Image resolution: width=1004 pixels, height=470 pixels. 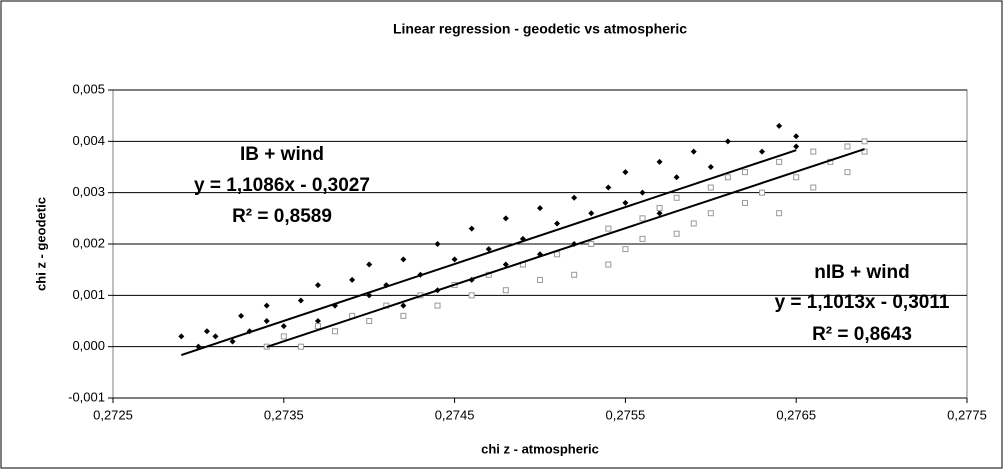 I want to click on x-tick-label: 0,2765, so click(x=796, y=414).